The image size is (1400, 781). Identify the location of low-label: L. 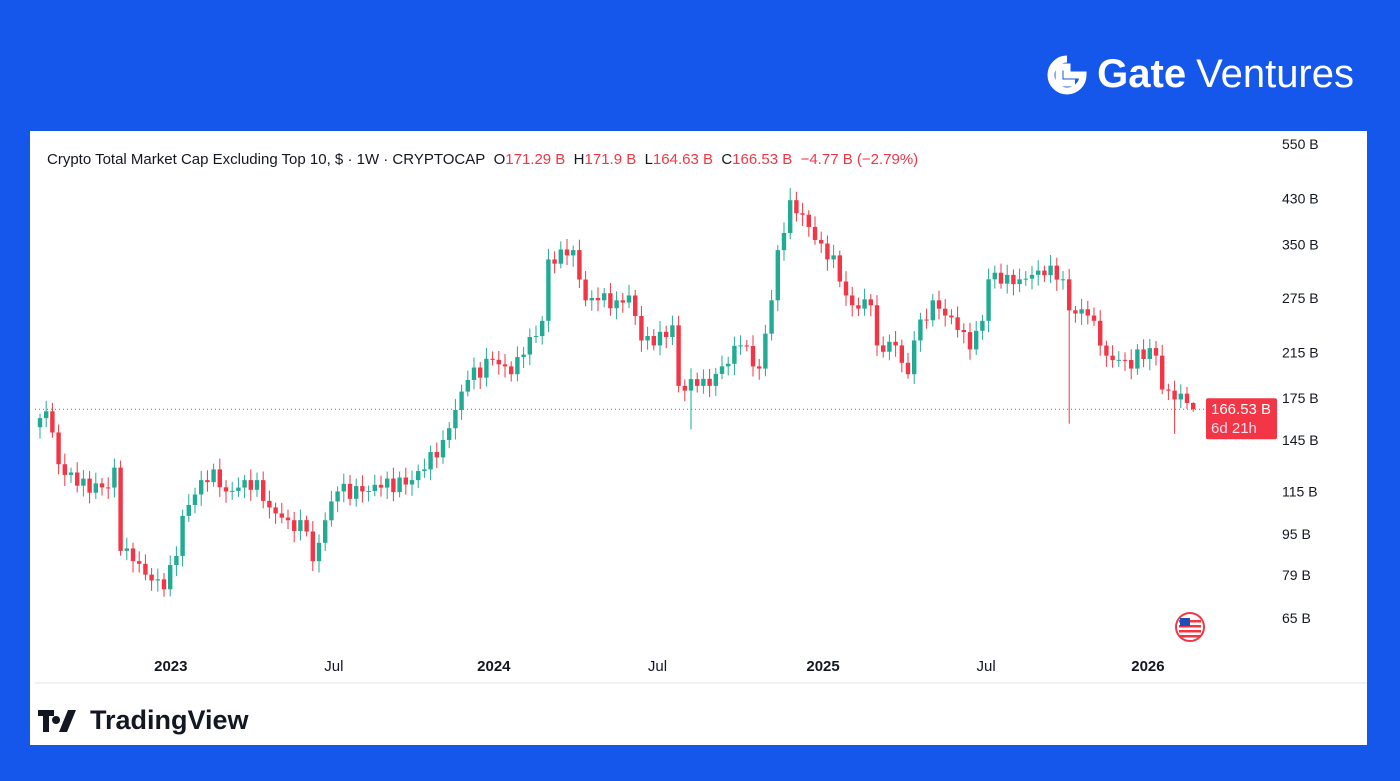
(648, 159).